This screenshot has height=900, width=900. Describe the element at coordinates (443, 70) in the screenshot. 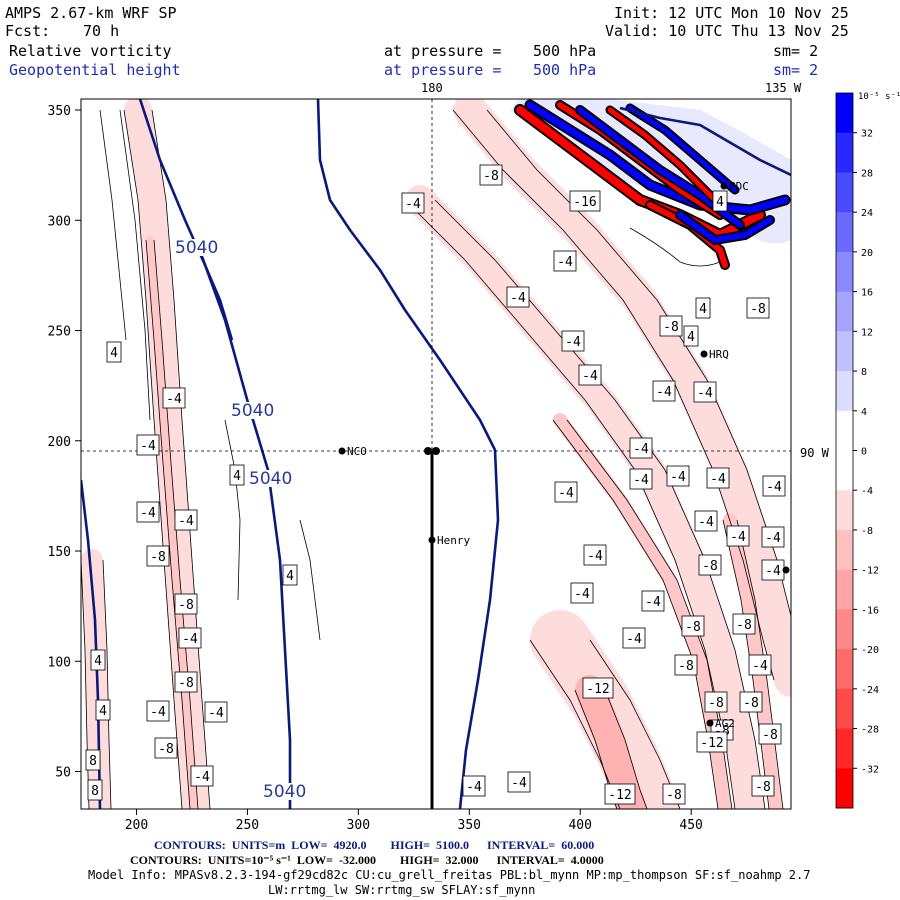

I see `pressure2-label: at pressure =` at that location.